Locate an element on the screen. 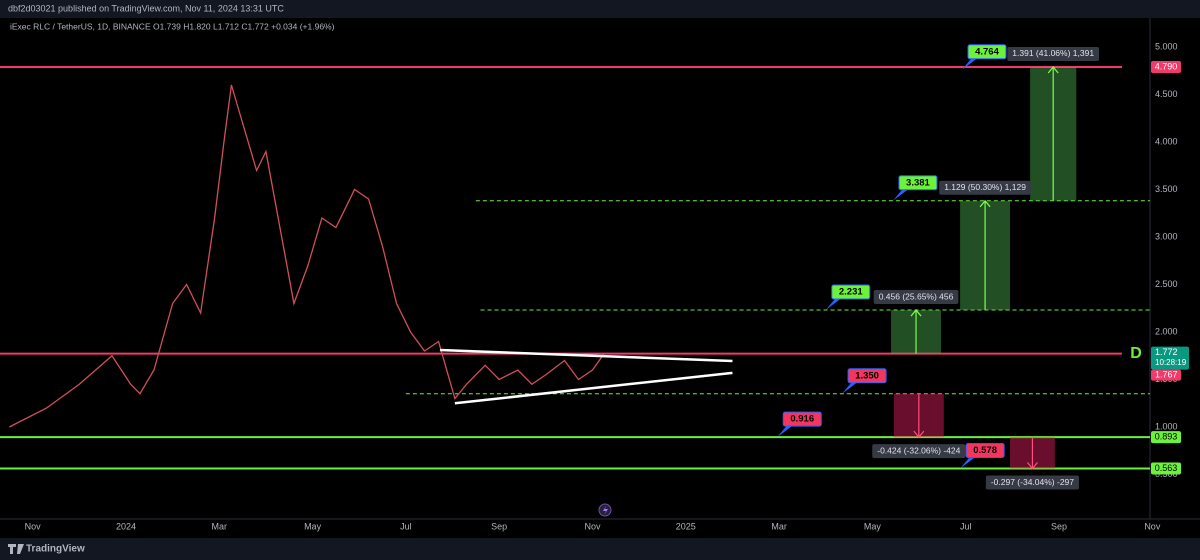 This screenshot has height=560, width=1200. price-level-tag-label: 0.893 is located at coordinates (1166, 437).